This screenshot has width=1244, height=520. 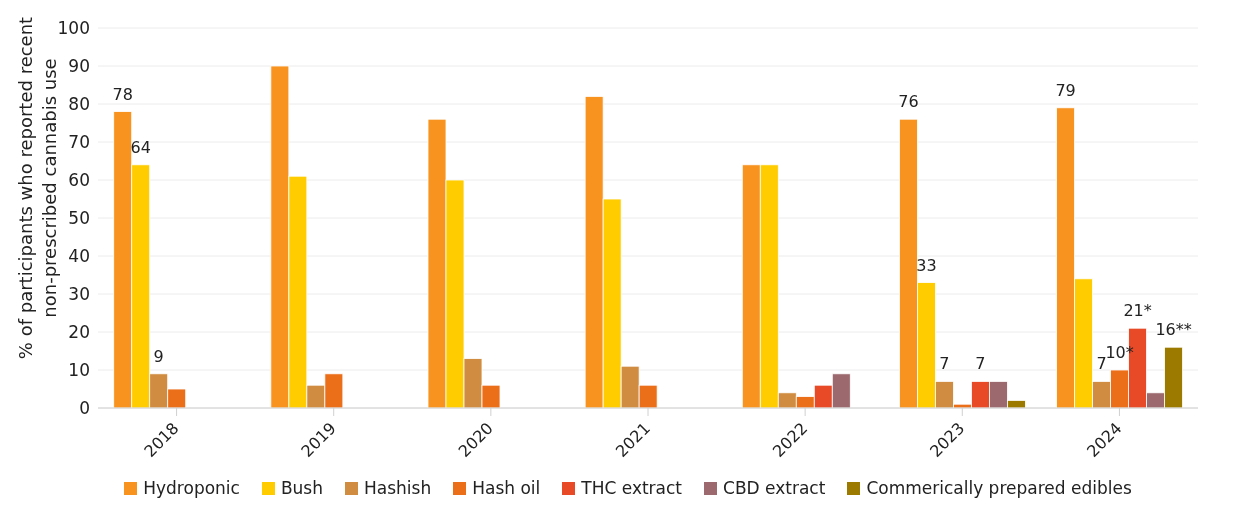 I want to click on data-label: 78, so click(x=122, y=94).